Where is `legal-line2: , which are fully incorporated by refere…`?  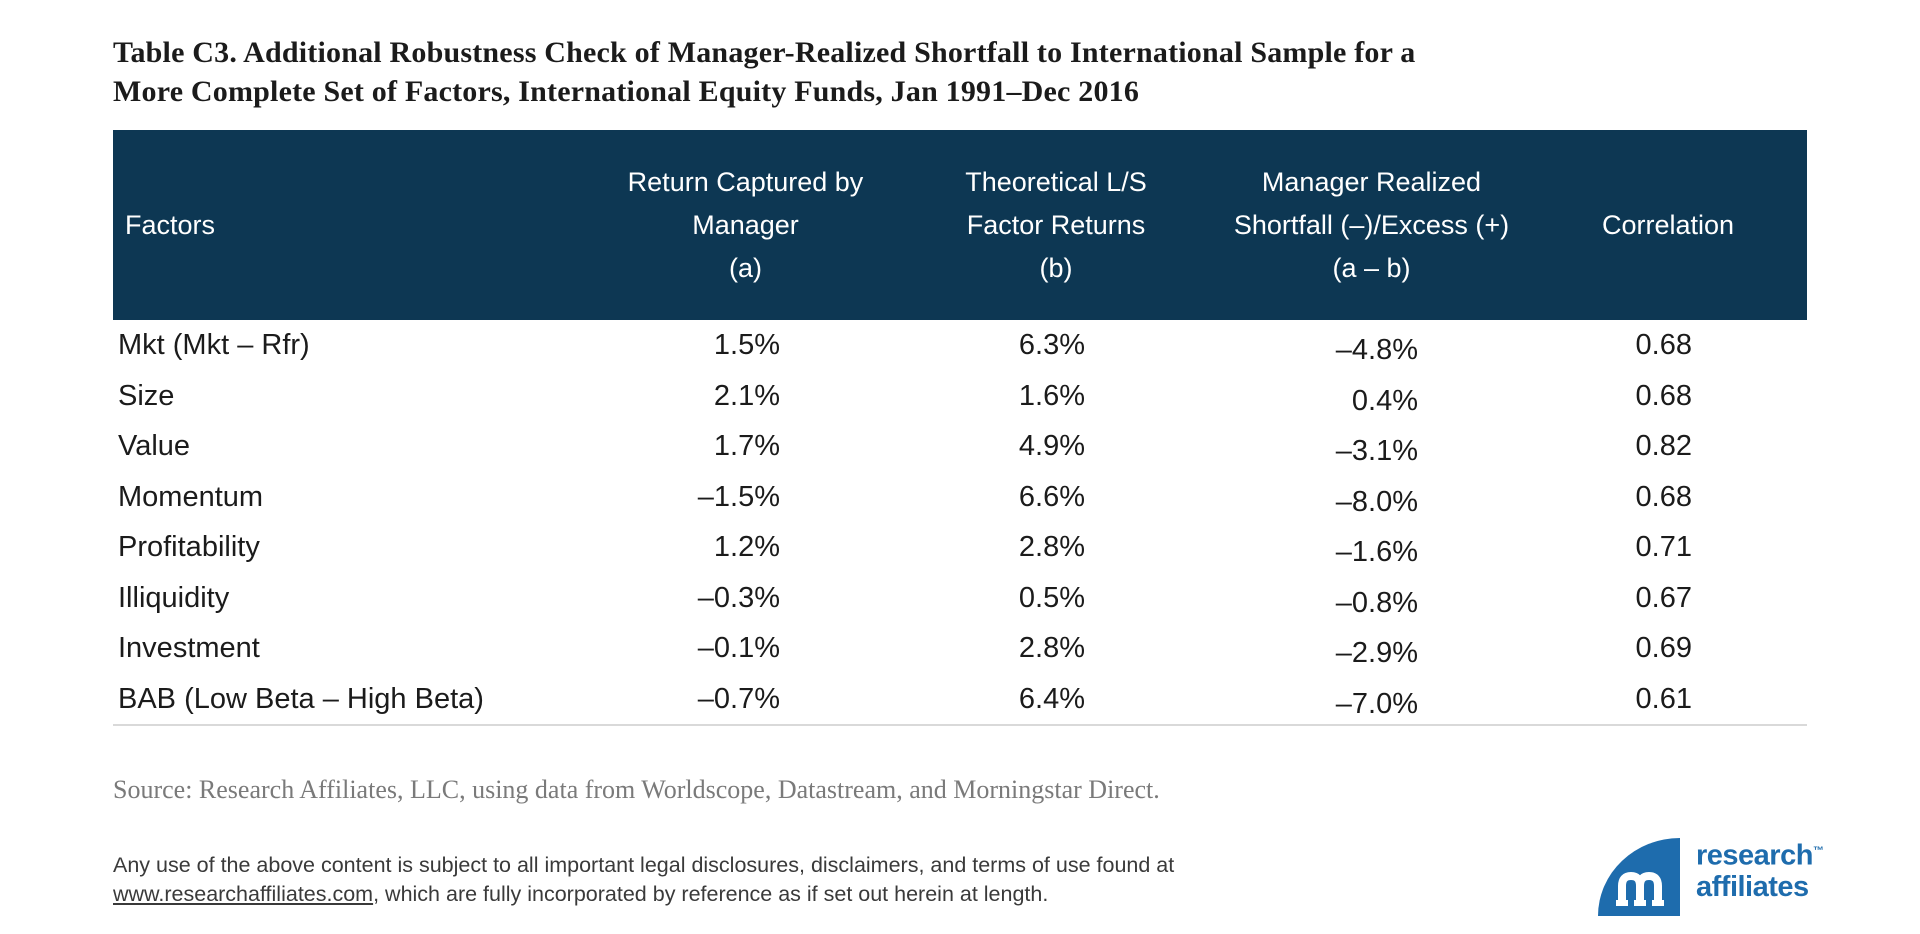
legal-line2: , which are fully incorporated by refere… is located at coordinates (711, 893).